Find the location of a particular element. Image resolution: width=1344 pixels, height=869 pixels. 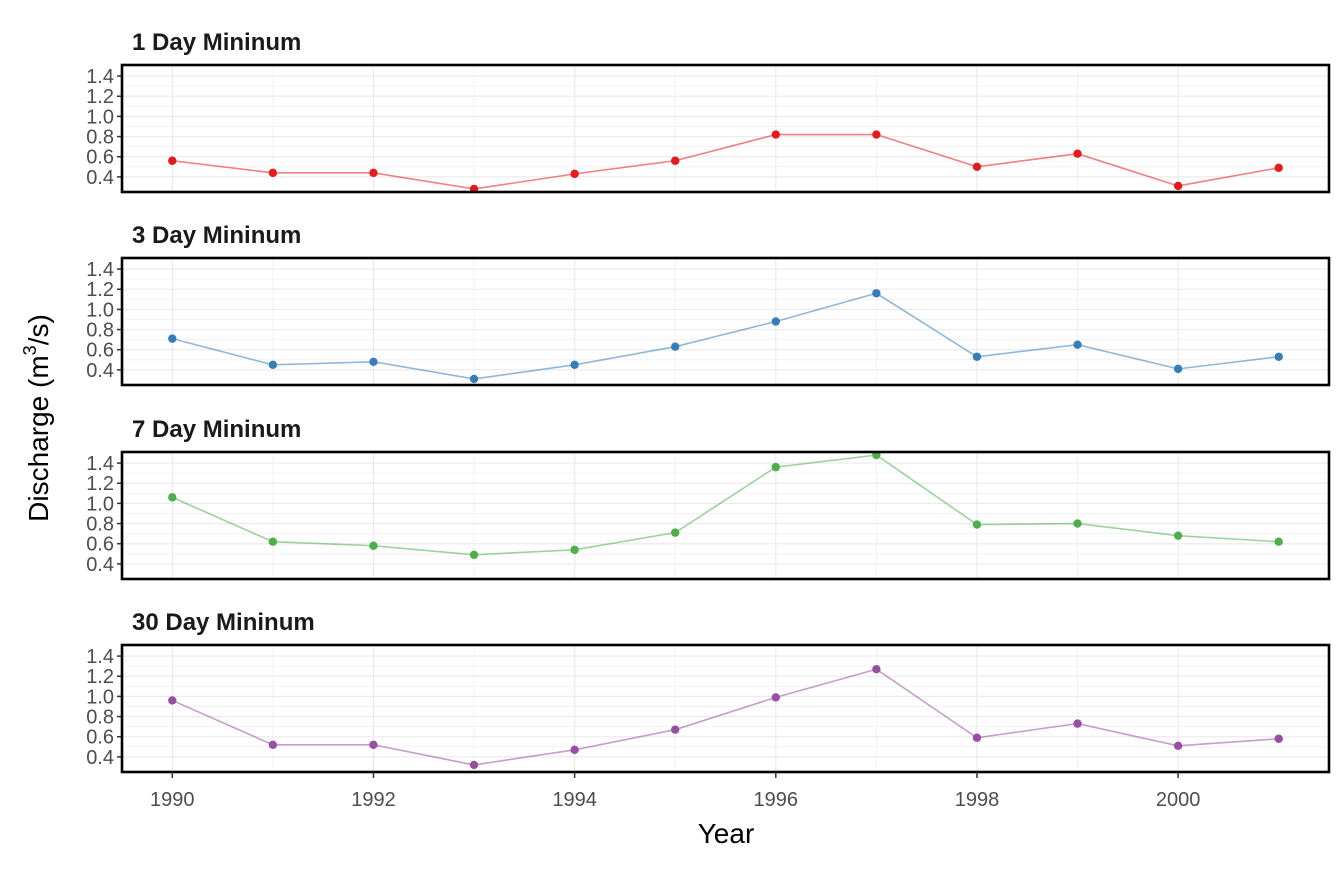

x-tick-label: 1992 is located at coordinates (373, 800).